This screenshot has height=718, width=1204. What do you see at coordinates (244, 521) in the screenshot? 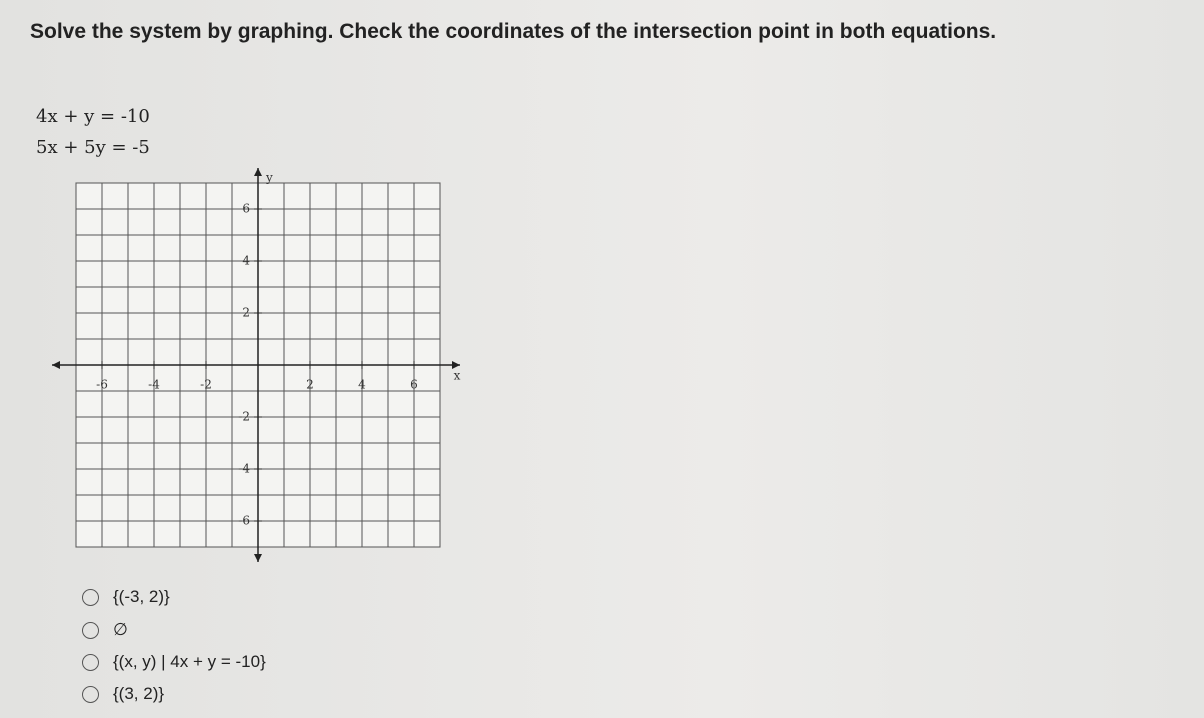
I see `y-tick-label: -6` at bounding box center [244, 521].